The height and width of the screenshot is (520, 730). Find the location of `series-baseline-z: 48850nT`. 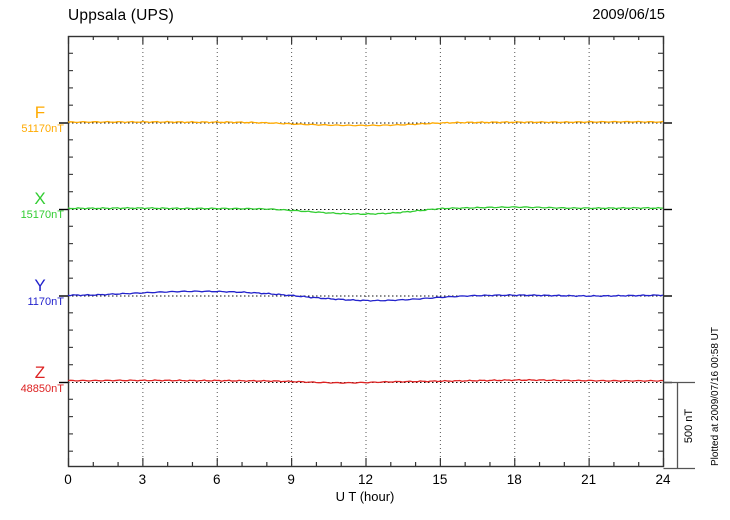

series-baseline-z: 48850nT is located at coordinates (42, 389).